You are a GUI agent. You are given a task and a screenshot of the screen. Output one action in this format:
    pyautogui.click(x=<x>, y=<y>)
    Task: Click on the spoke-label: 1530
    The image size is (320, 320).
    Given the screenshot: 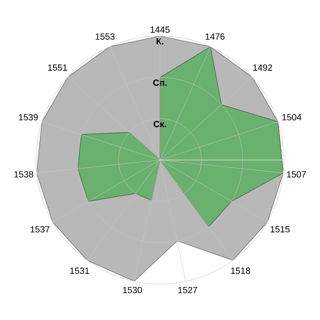 What is the action you would take?
    pyautogui.click(x=132, y=290)
    